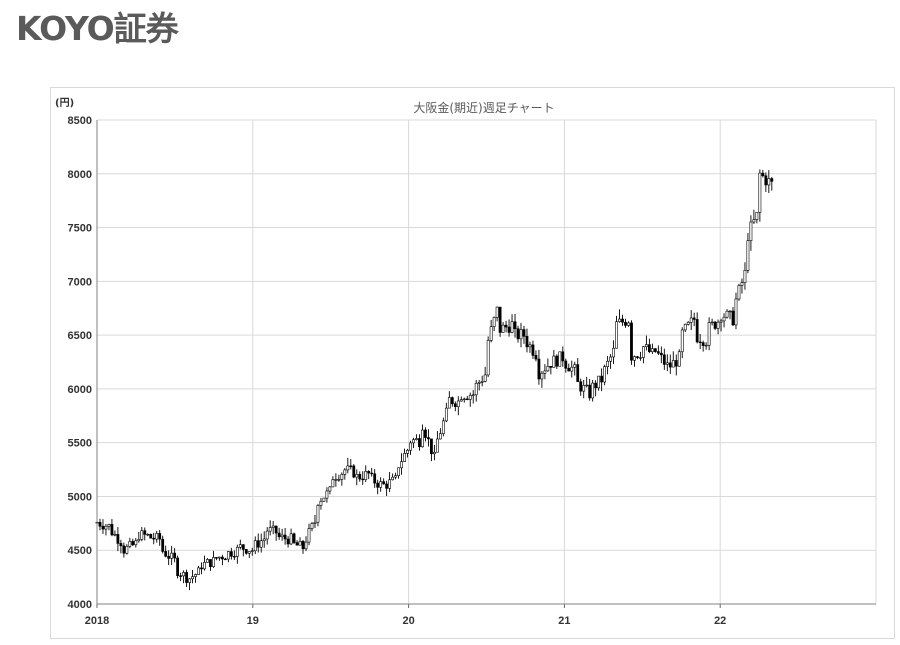 The width and height of the screenshot is (900, 645). I want to click on x-tick-label: 21, so click(564, 621).